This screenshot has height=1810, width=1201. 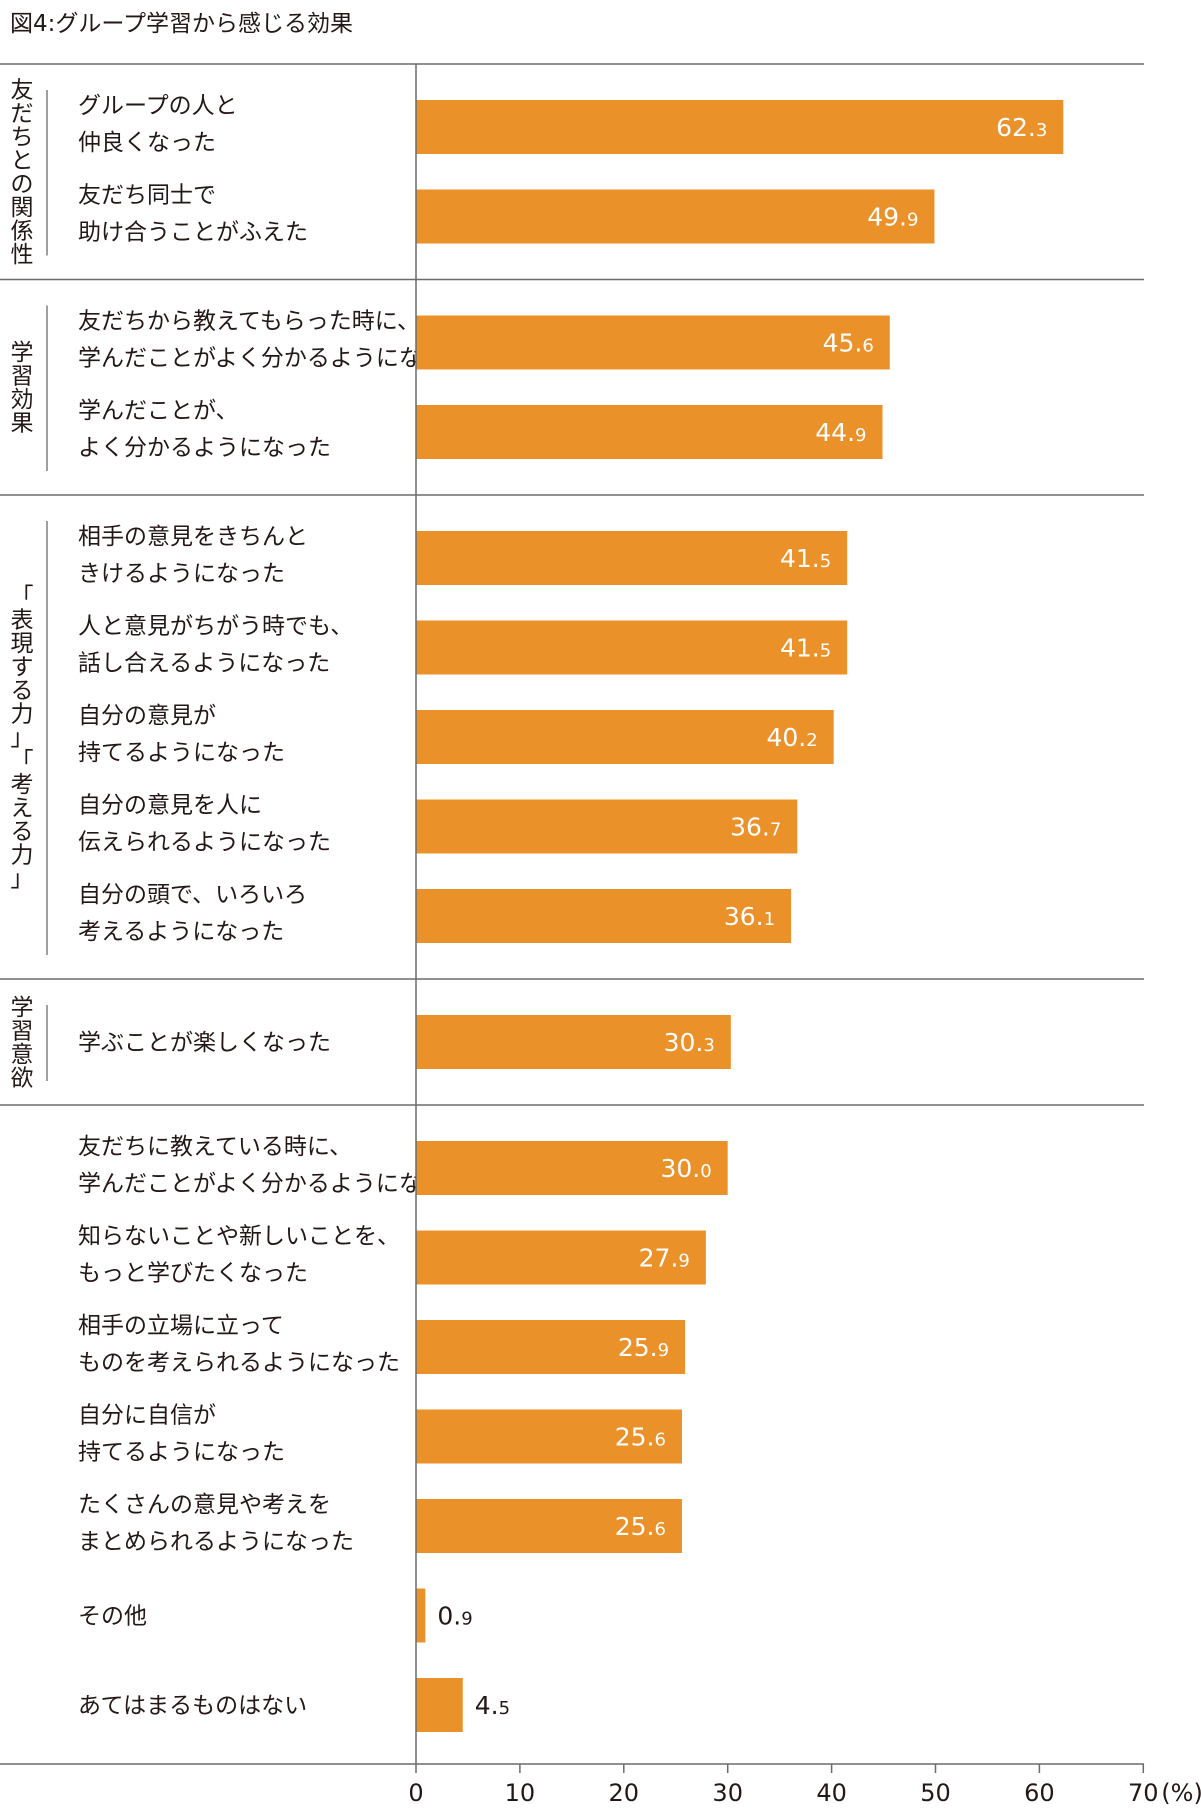 I want to click on category-label: たくさんの意見や考えをまとめられるようになった, so click(x=216, y=1523).